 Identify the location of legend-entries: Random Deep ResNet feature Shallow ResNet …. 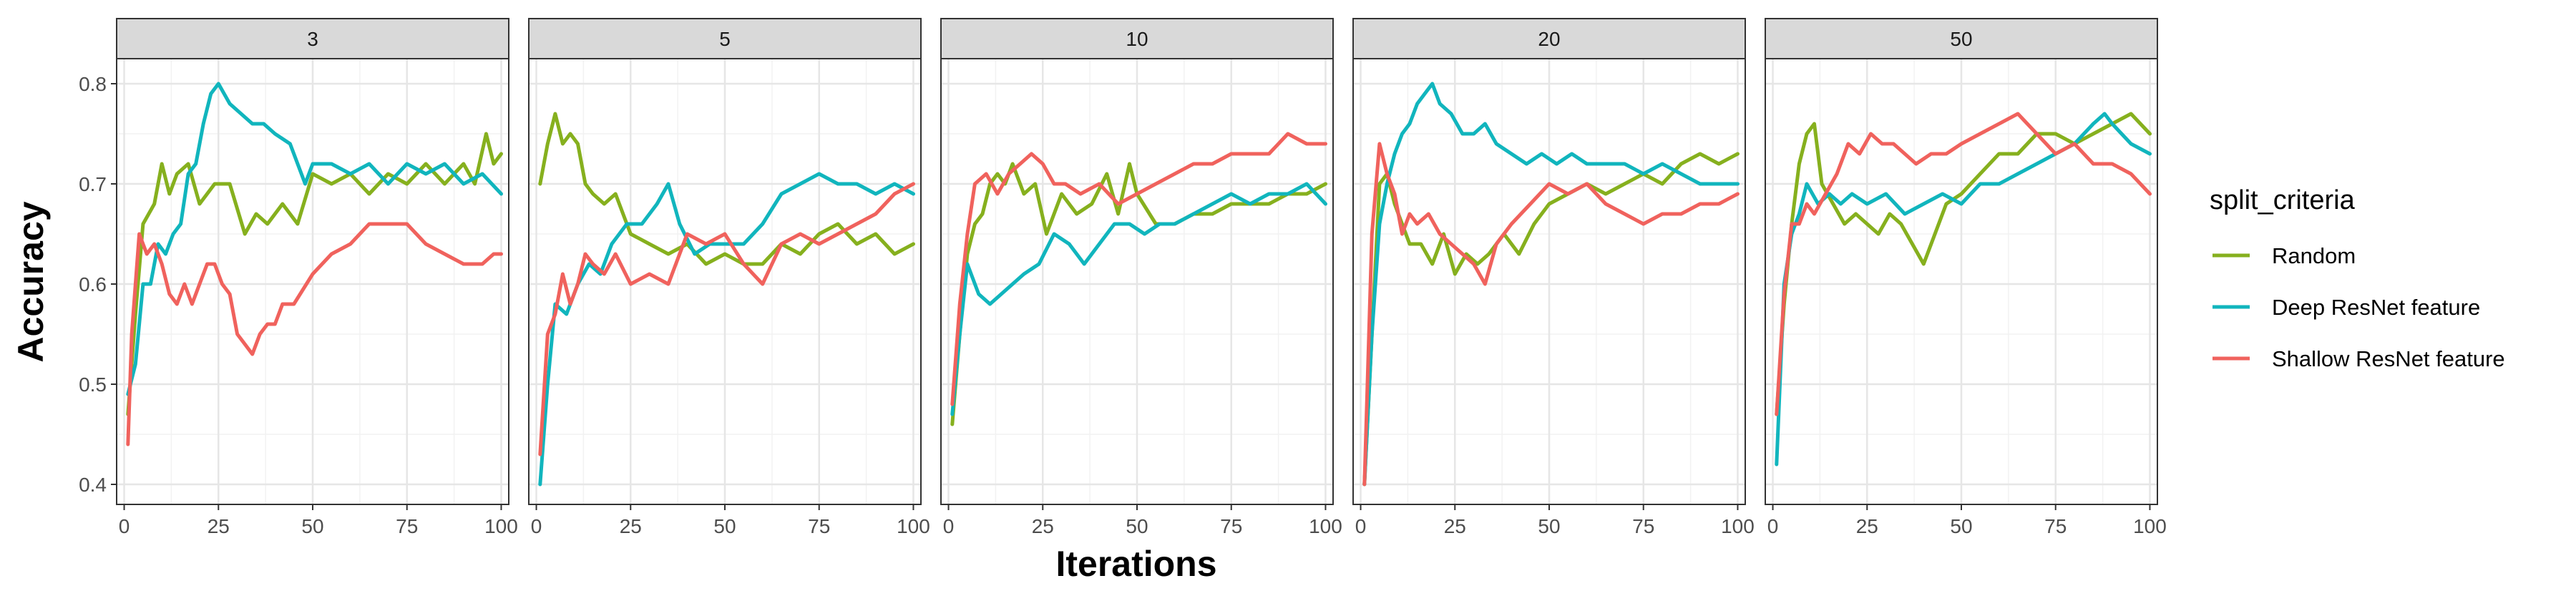
(2358, 307).